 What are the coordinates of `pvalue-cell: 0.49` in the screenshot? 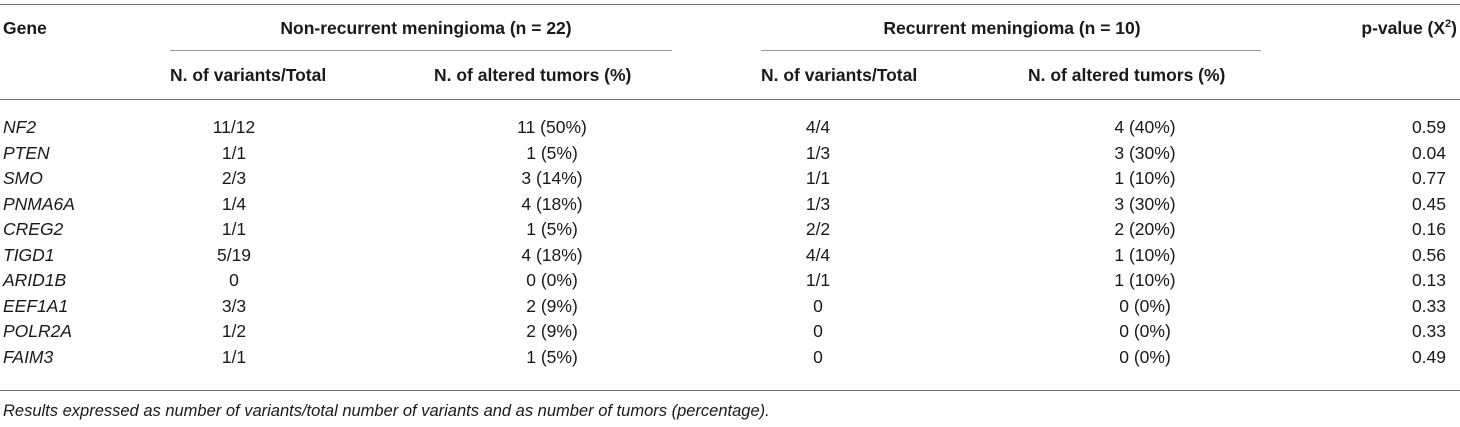 It's located at (1428, 356).